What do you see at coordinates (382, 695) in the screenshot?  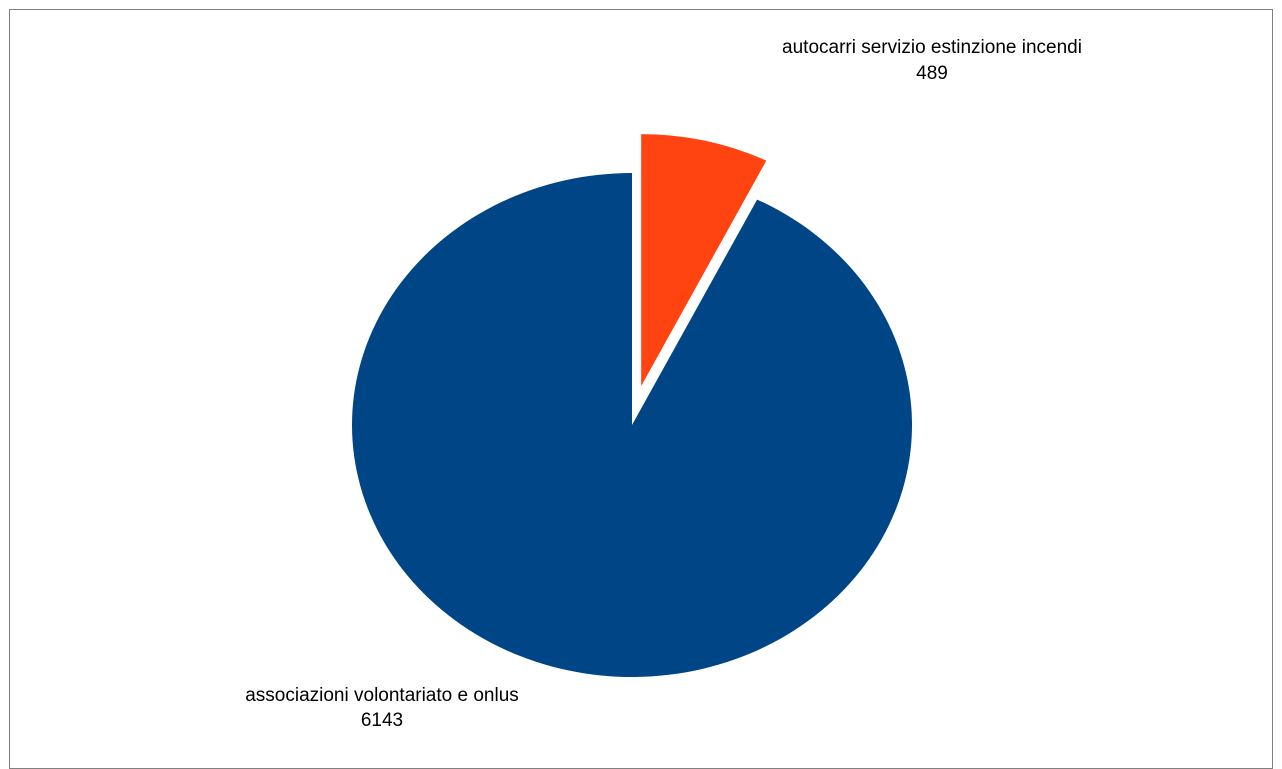 I see `slice-label-name-1: associazioni volontariato e onlus` at bounding box center [382, 695].